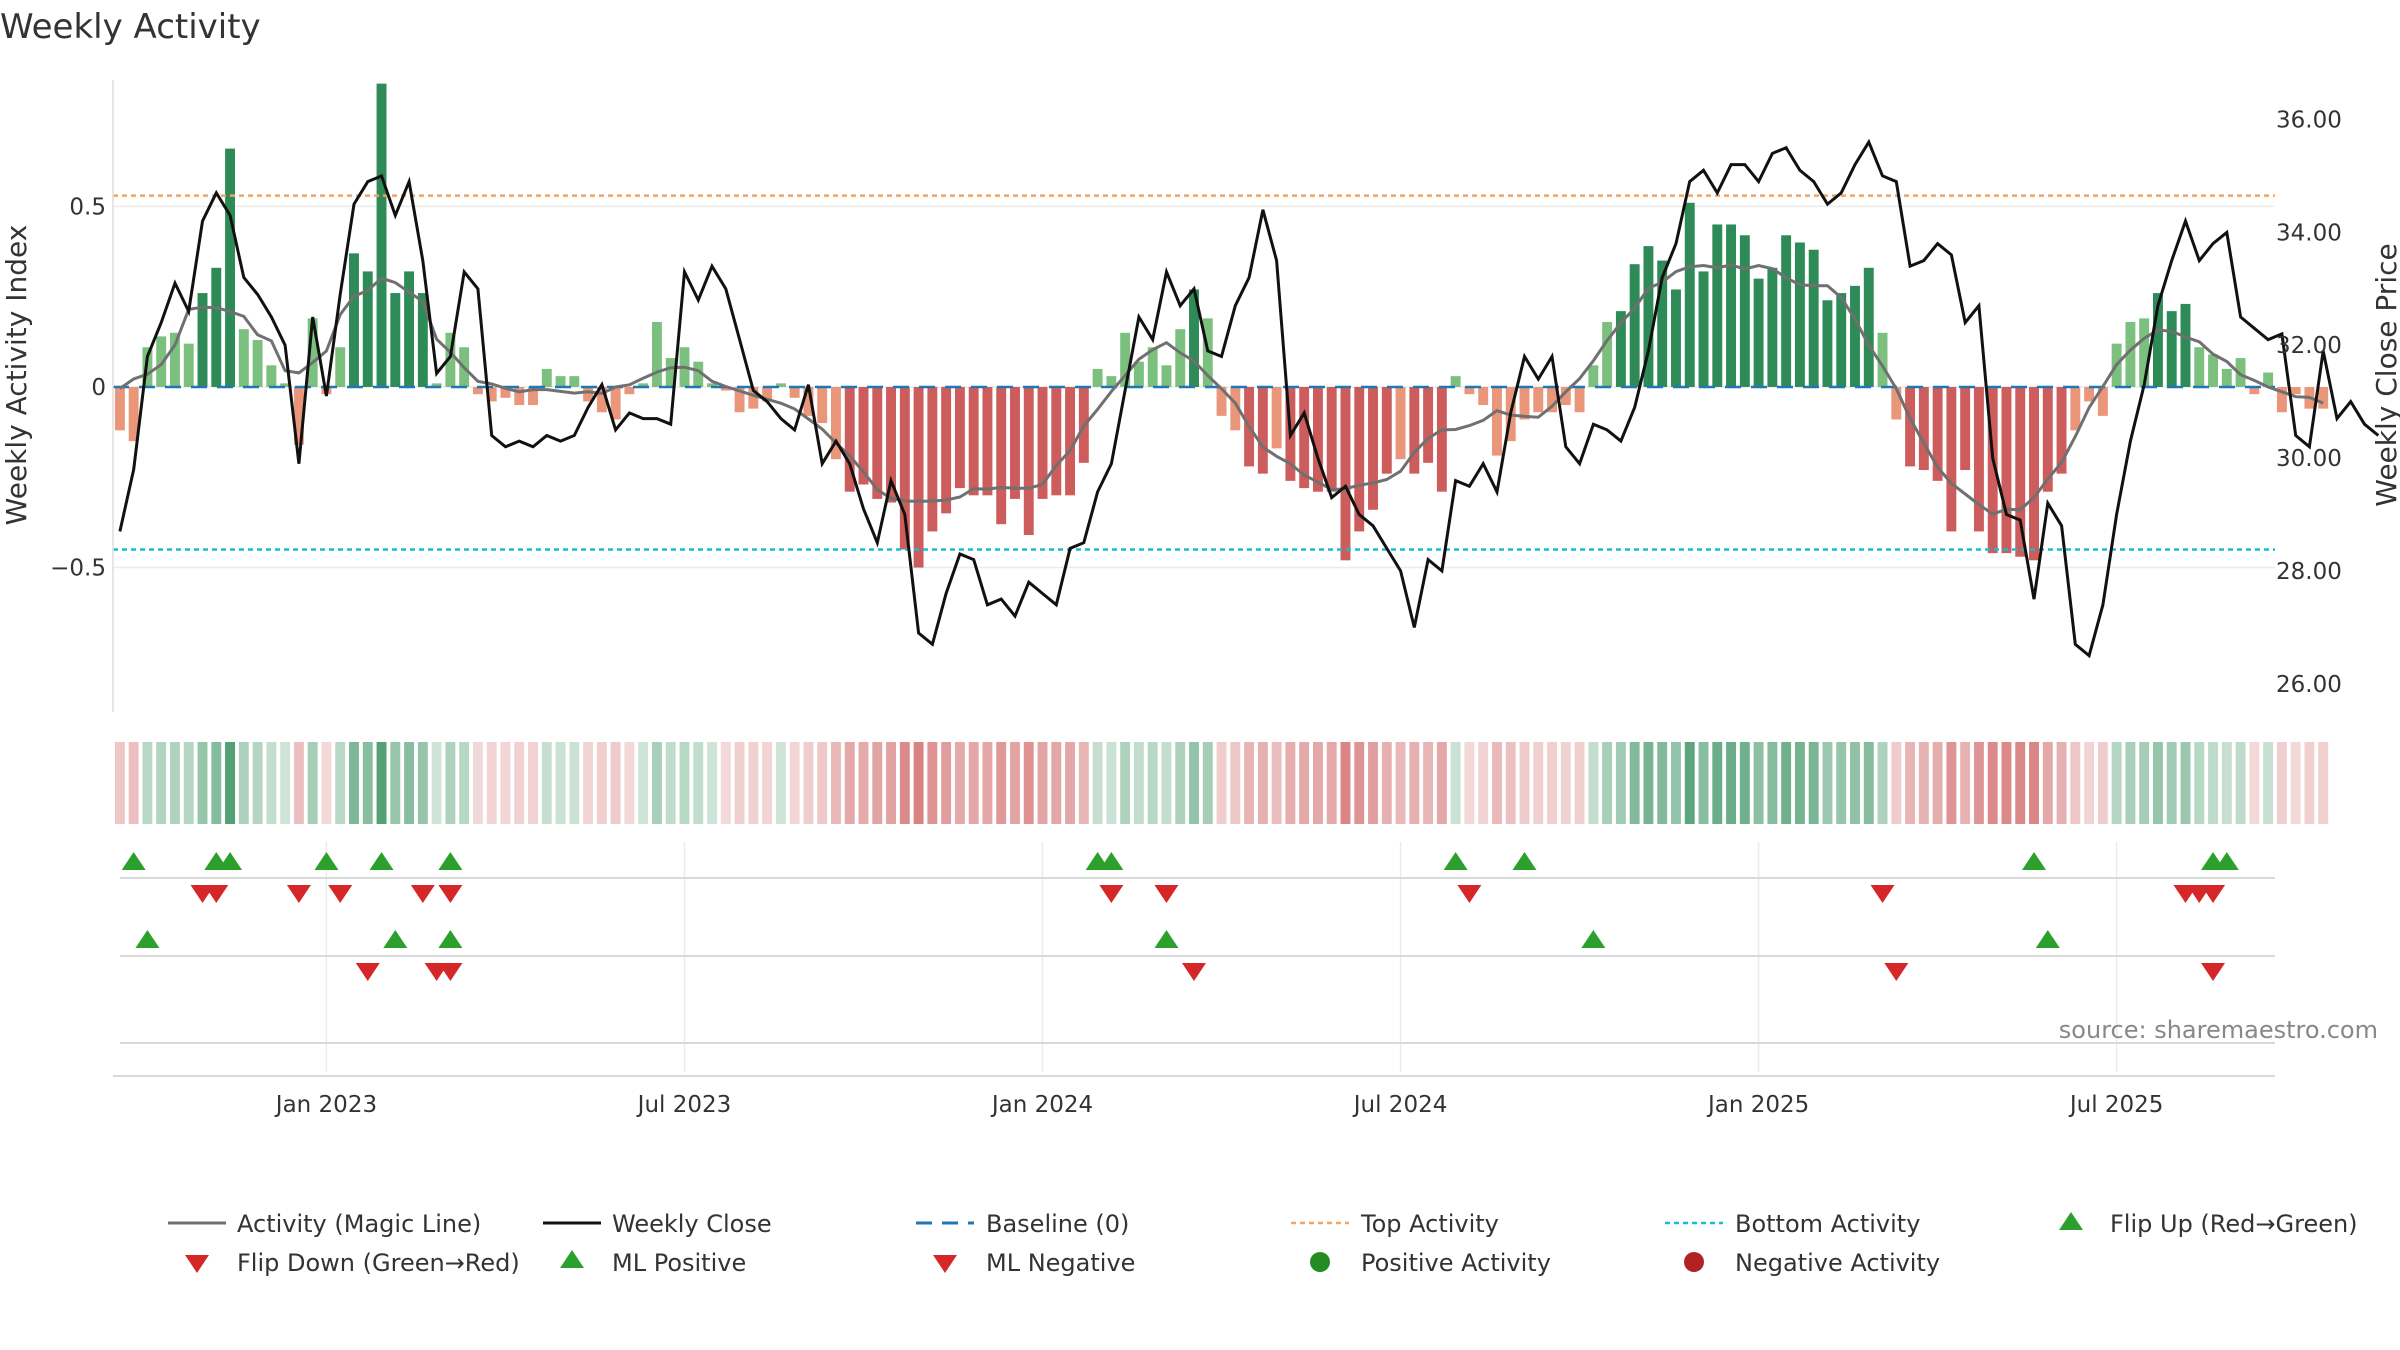  Describe the element at coordinates (78, 387) in the screenshot. I see `left-axis-ticks: 0.5 0 −0.5` at that location.